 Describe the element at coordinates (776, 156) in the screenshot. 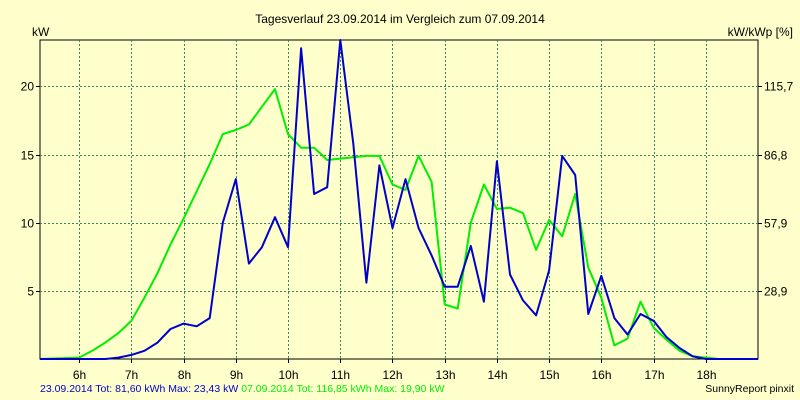

I see `y-tick-label-right: 86,8` at that location.